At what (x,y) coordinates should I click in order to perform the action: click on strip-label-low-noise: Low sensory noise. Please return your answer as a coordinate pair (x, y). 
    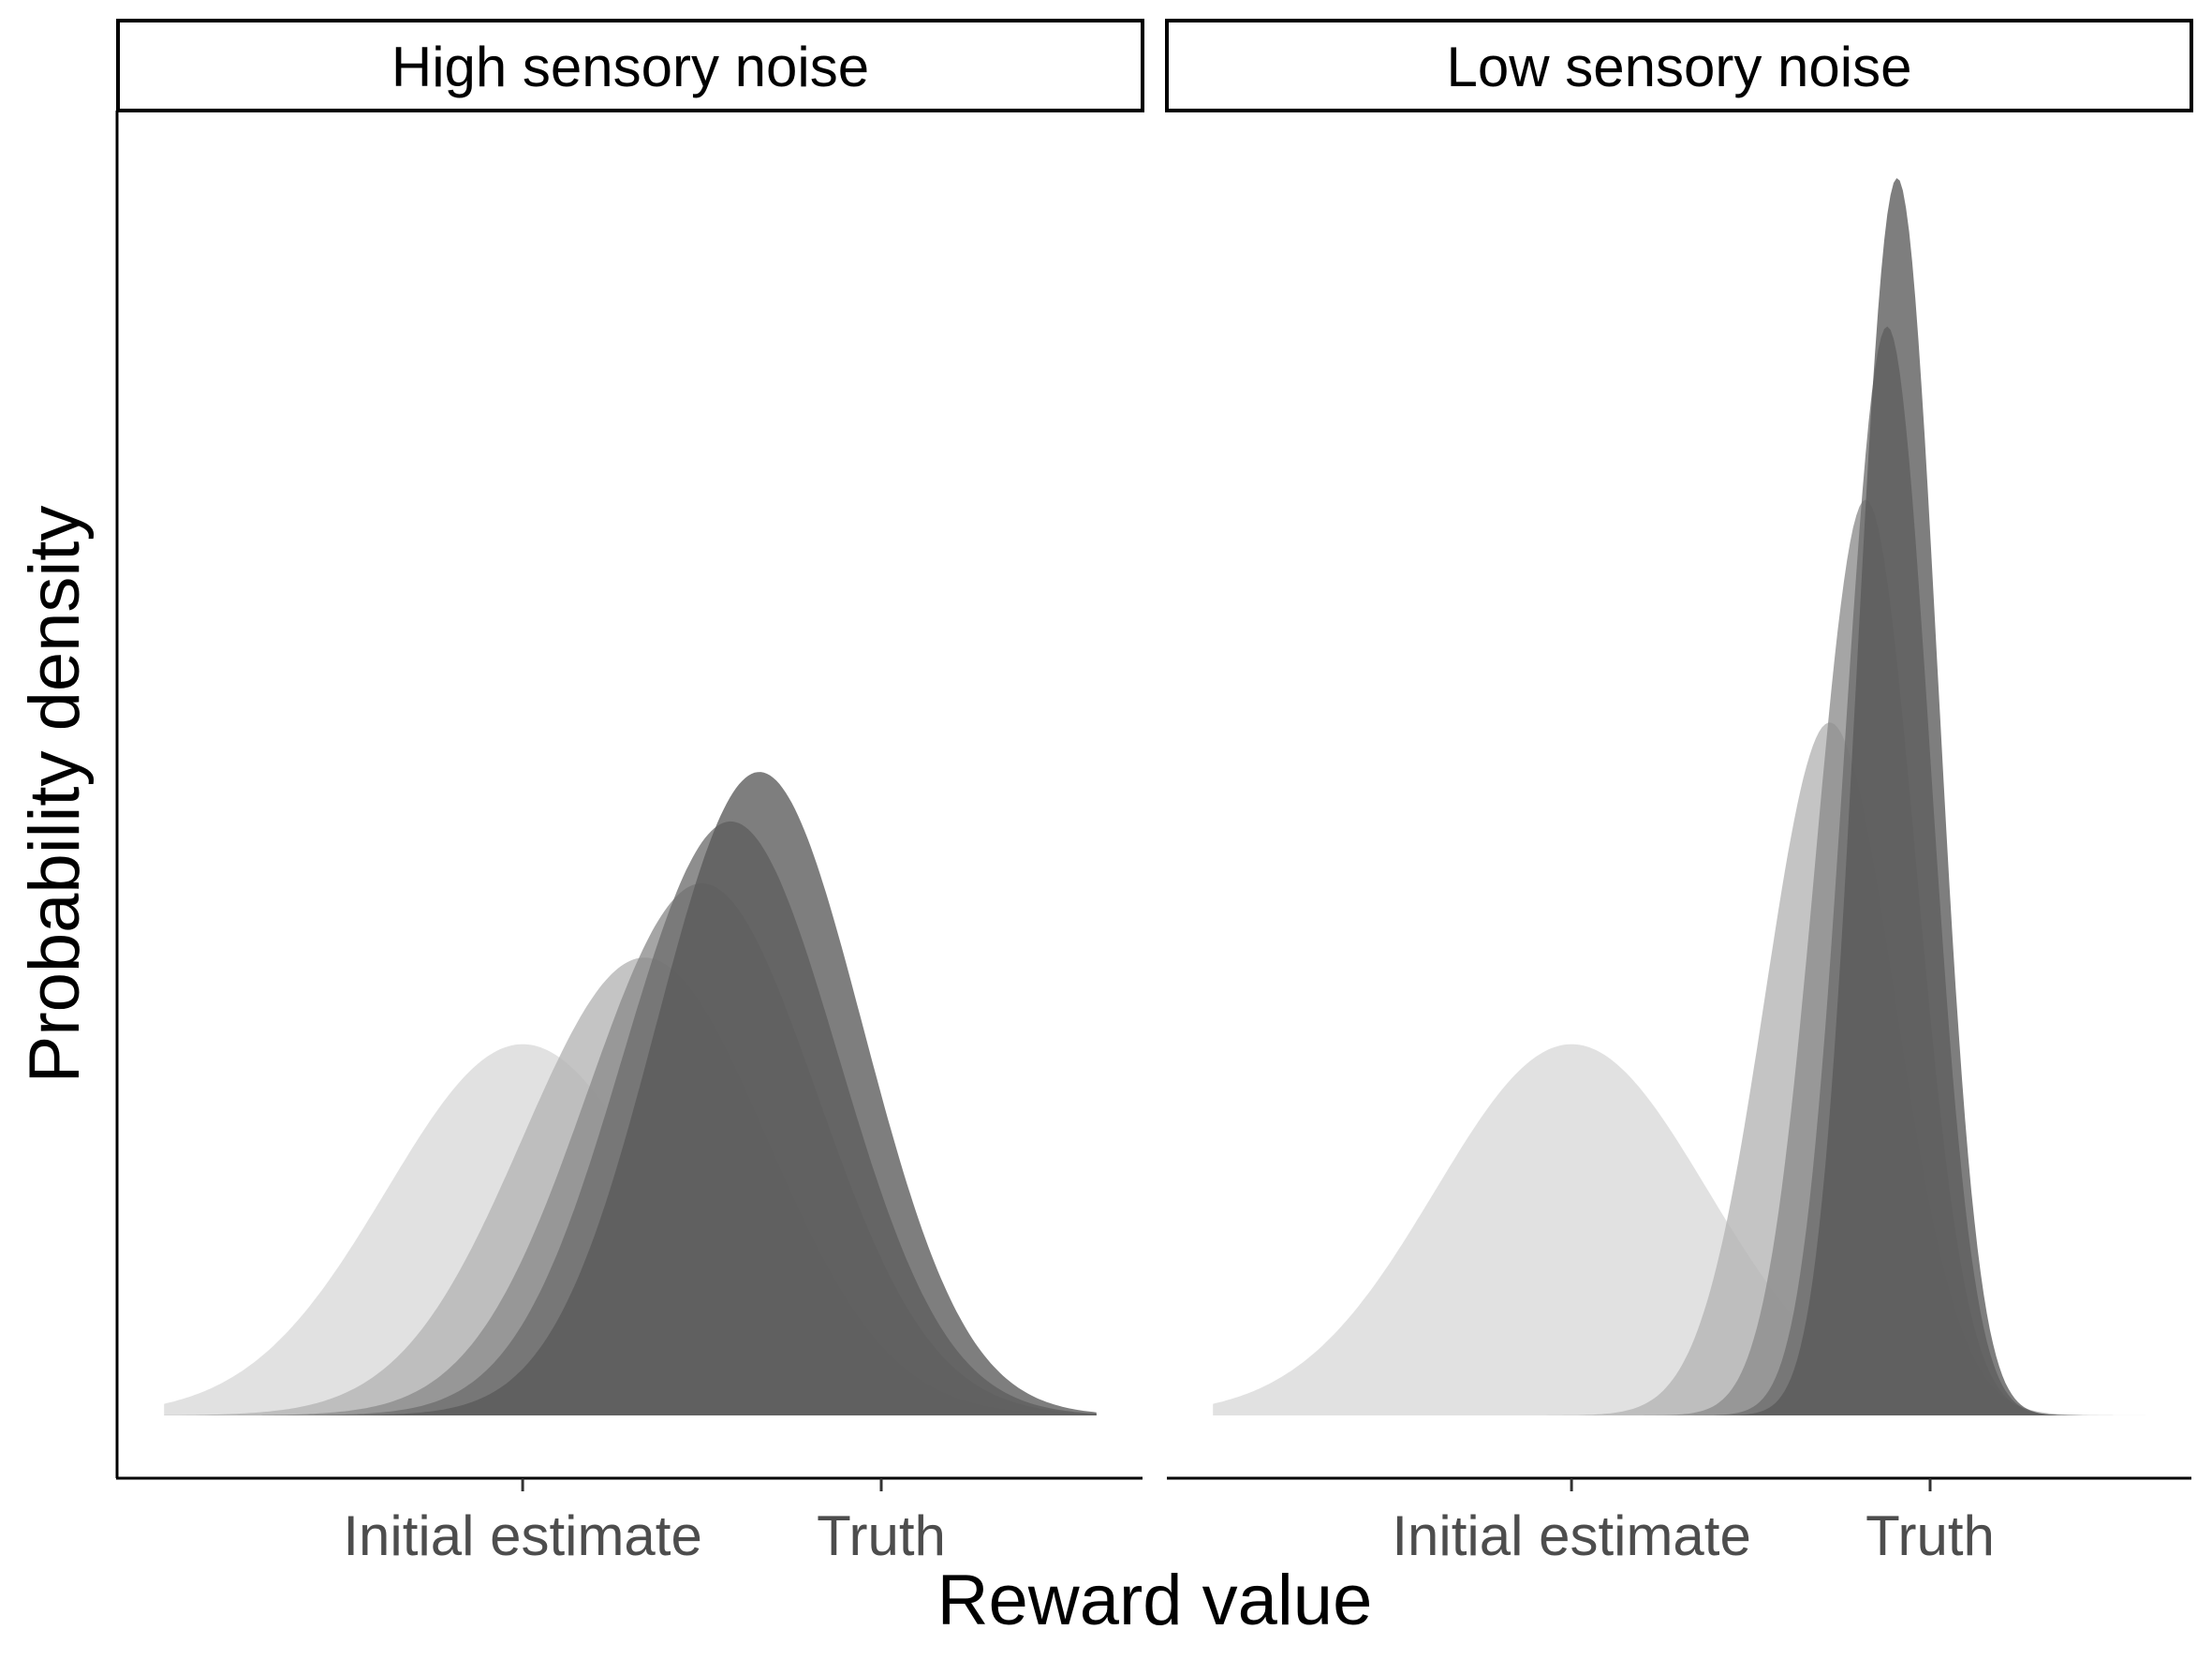
    Looking at the image, I should click on (1680, 67).